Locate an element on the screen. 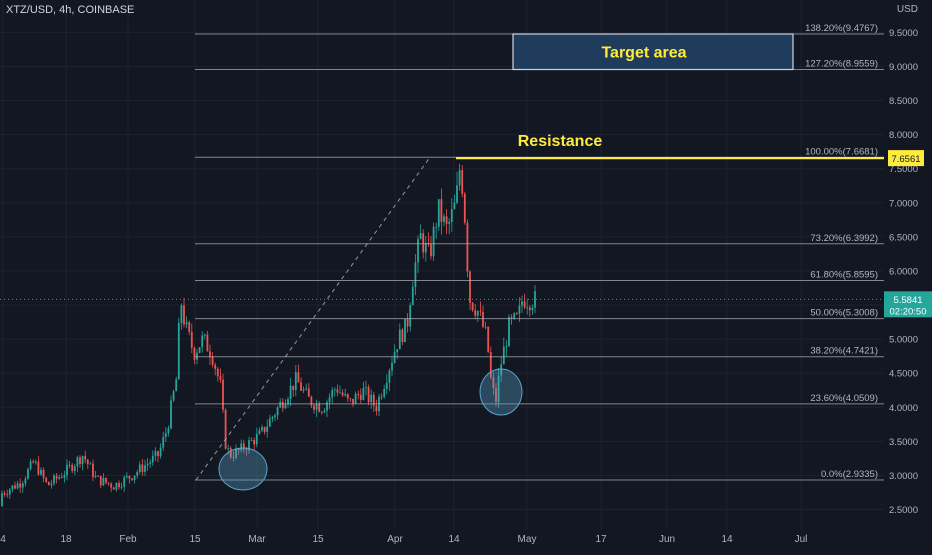  fib-label: 61.80%(5.8595) is located at coordinates (844, 275).